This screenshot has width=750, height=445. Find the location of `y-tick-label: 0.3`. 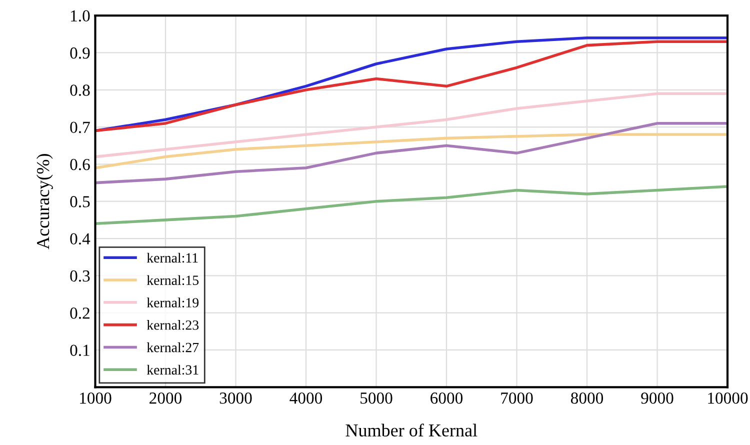

y-tick-label: 0.3 is located at coordinates (80, 276).